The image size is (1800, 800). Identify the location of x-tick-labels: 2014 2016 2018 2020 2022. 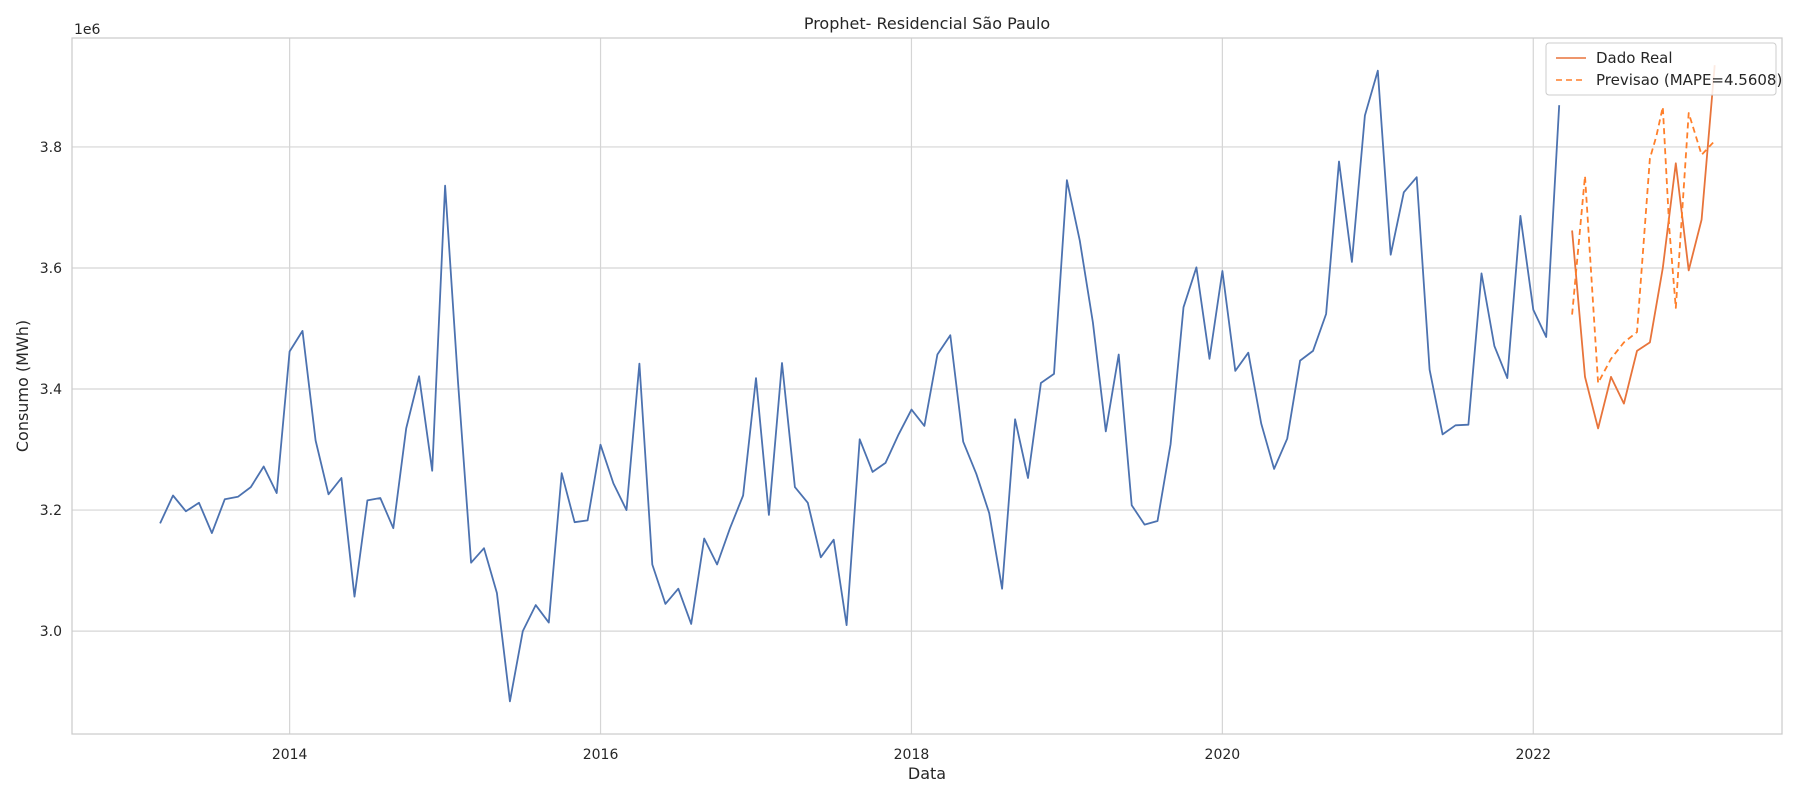
(911, 755).